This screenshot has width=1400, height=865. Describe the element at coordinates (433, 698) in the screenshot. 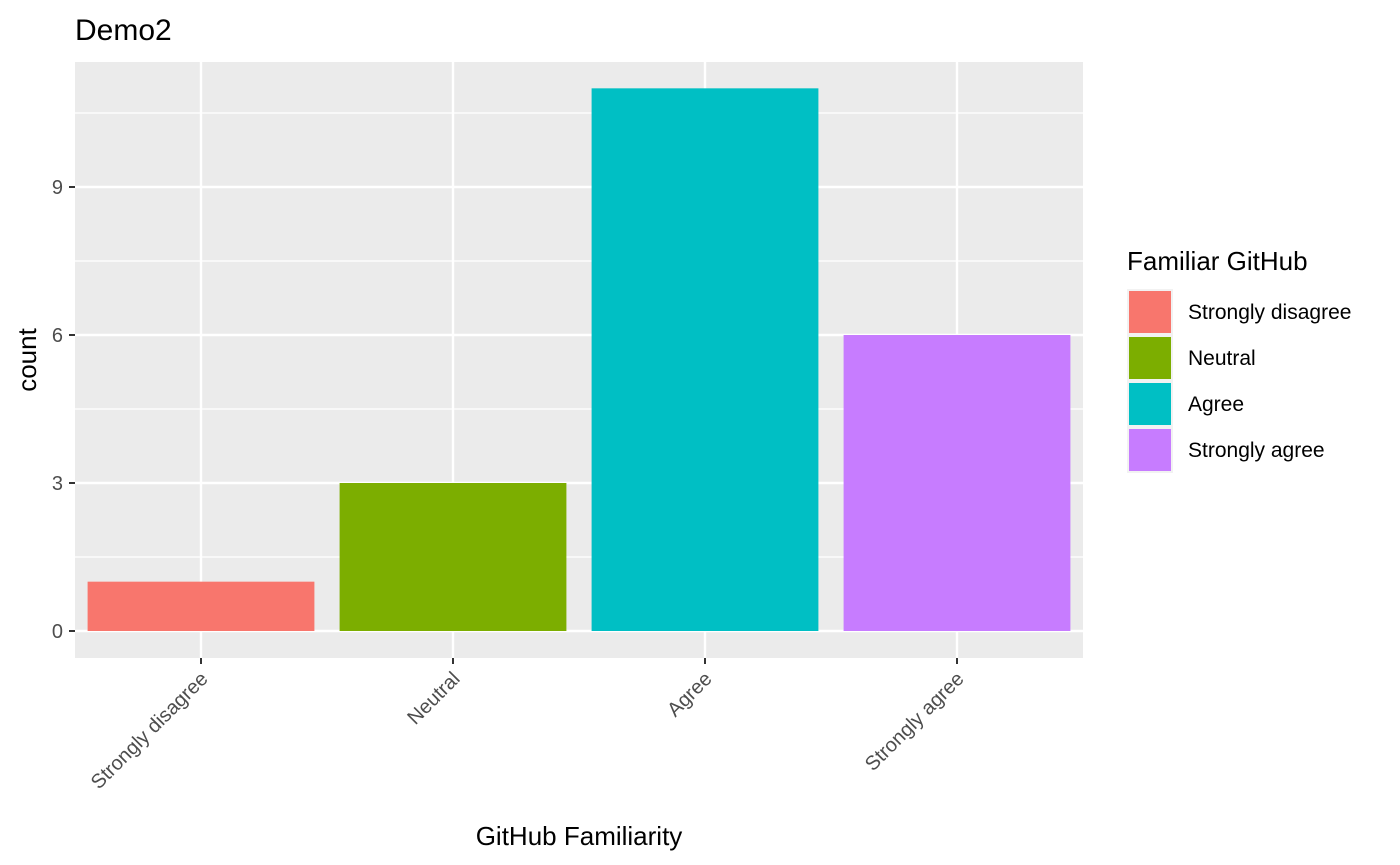

I see `x-tick-label: Neutral` at that location.